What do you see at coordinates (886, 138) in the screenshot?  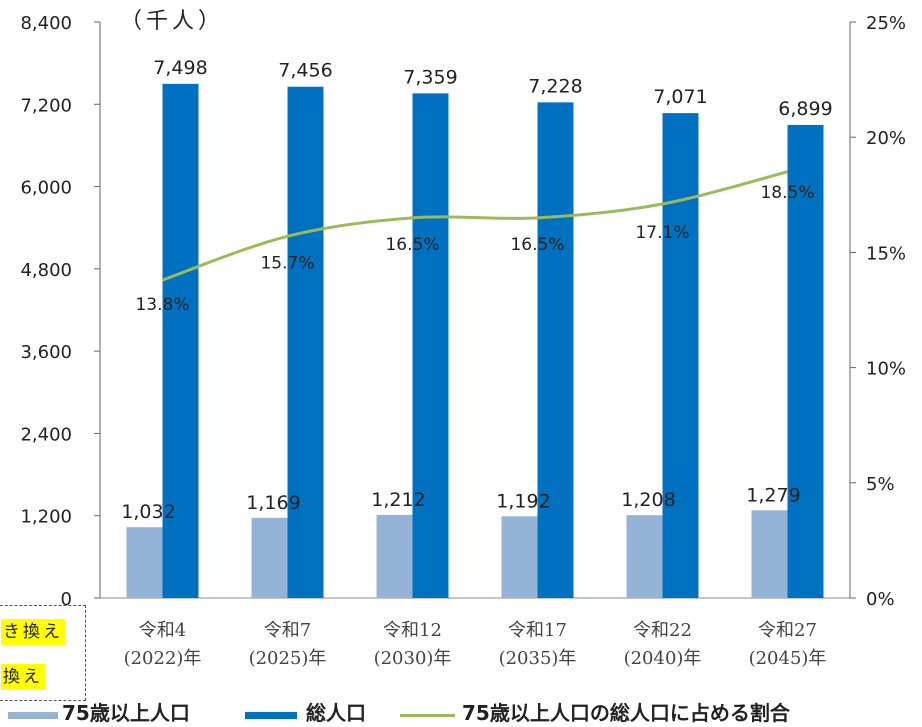 I see `right-tick-label: 20%` at bounding box center [886, 138].